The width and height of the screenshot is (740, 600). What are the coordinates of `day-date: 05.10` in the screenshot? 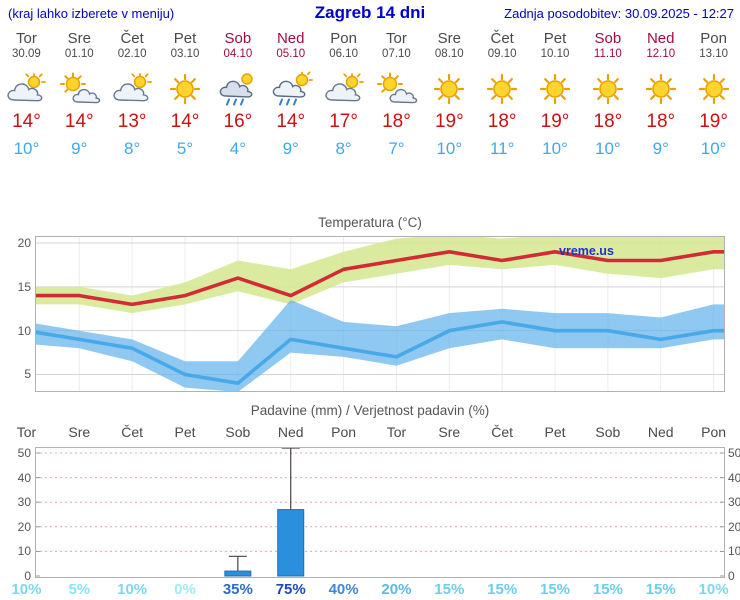 It's located at (291, 54).